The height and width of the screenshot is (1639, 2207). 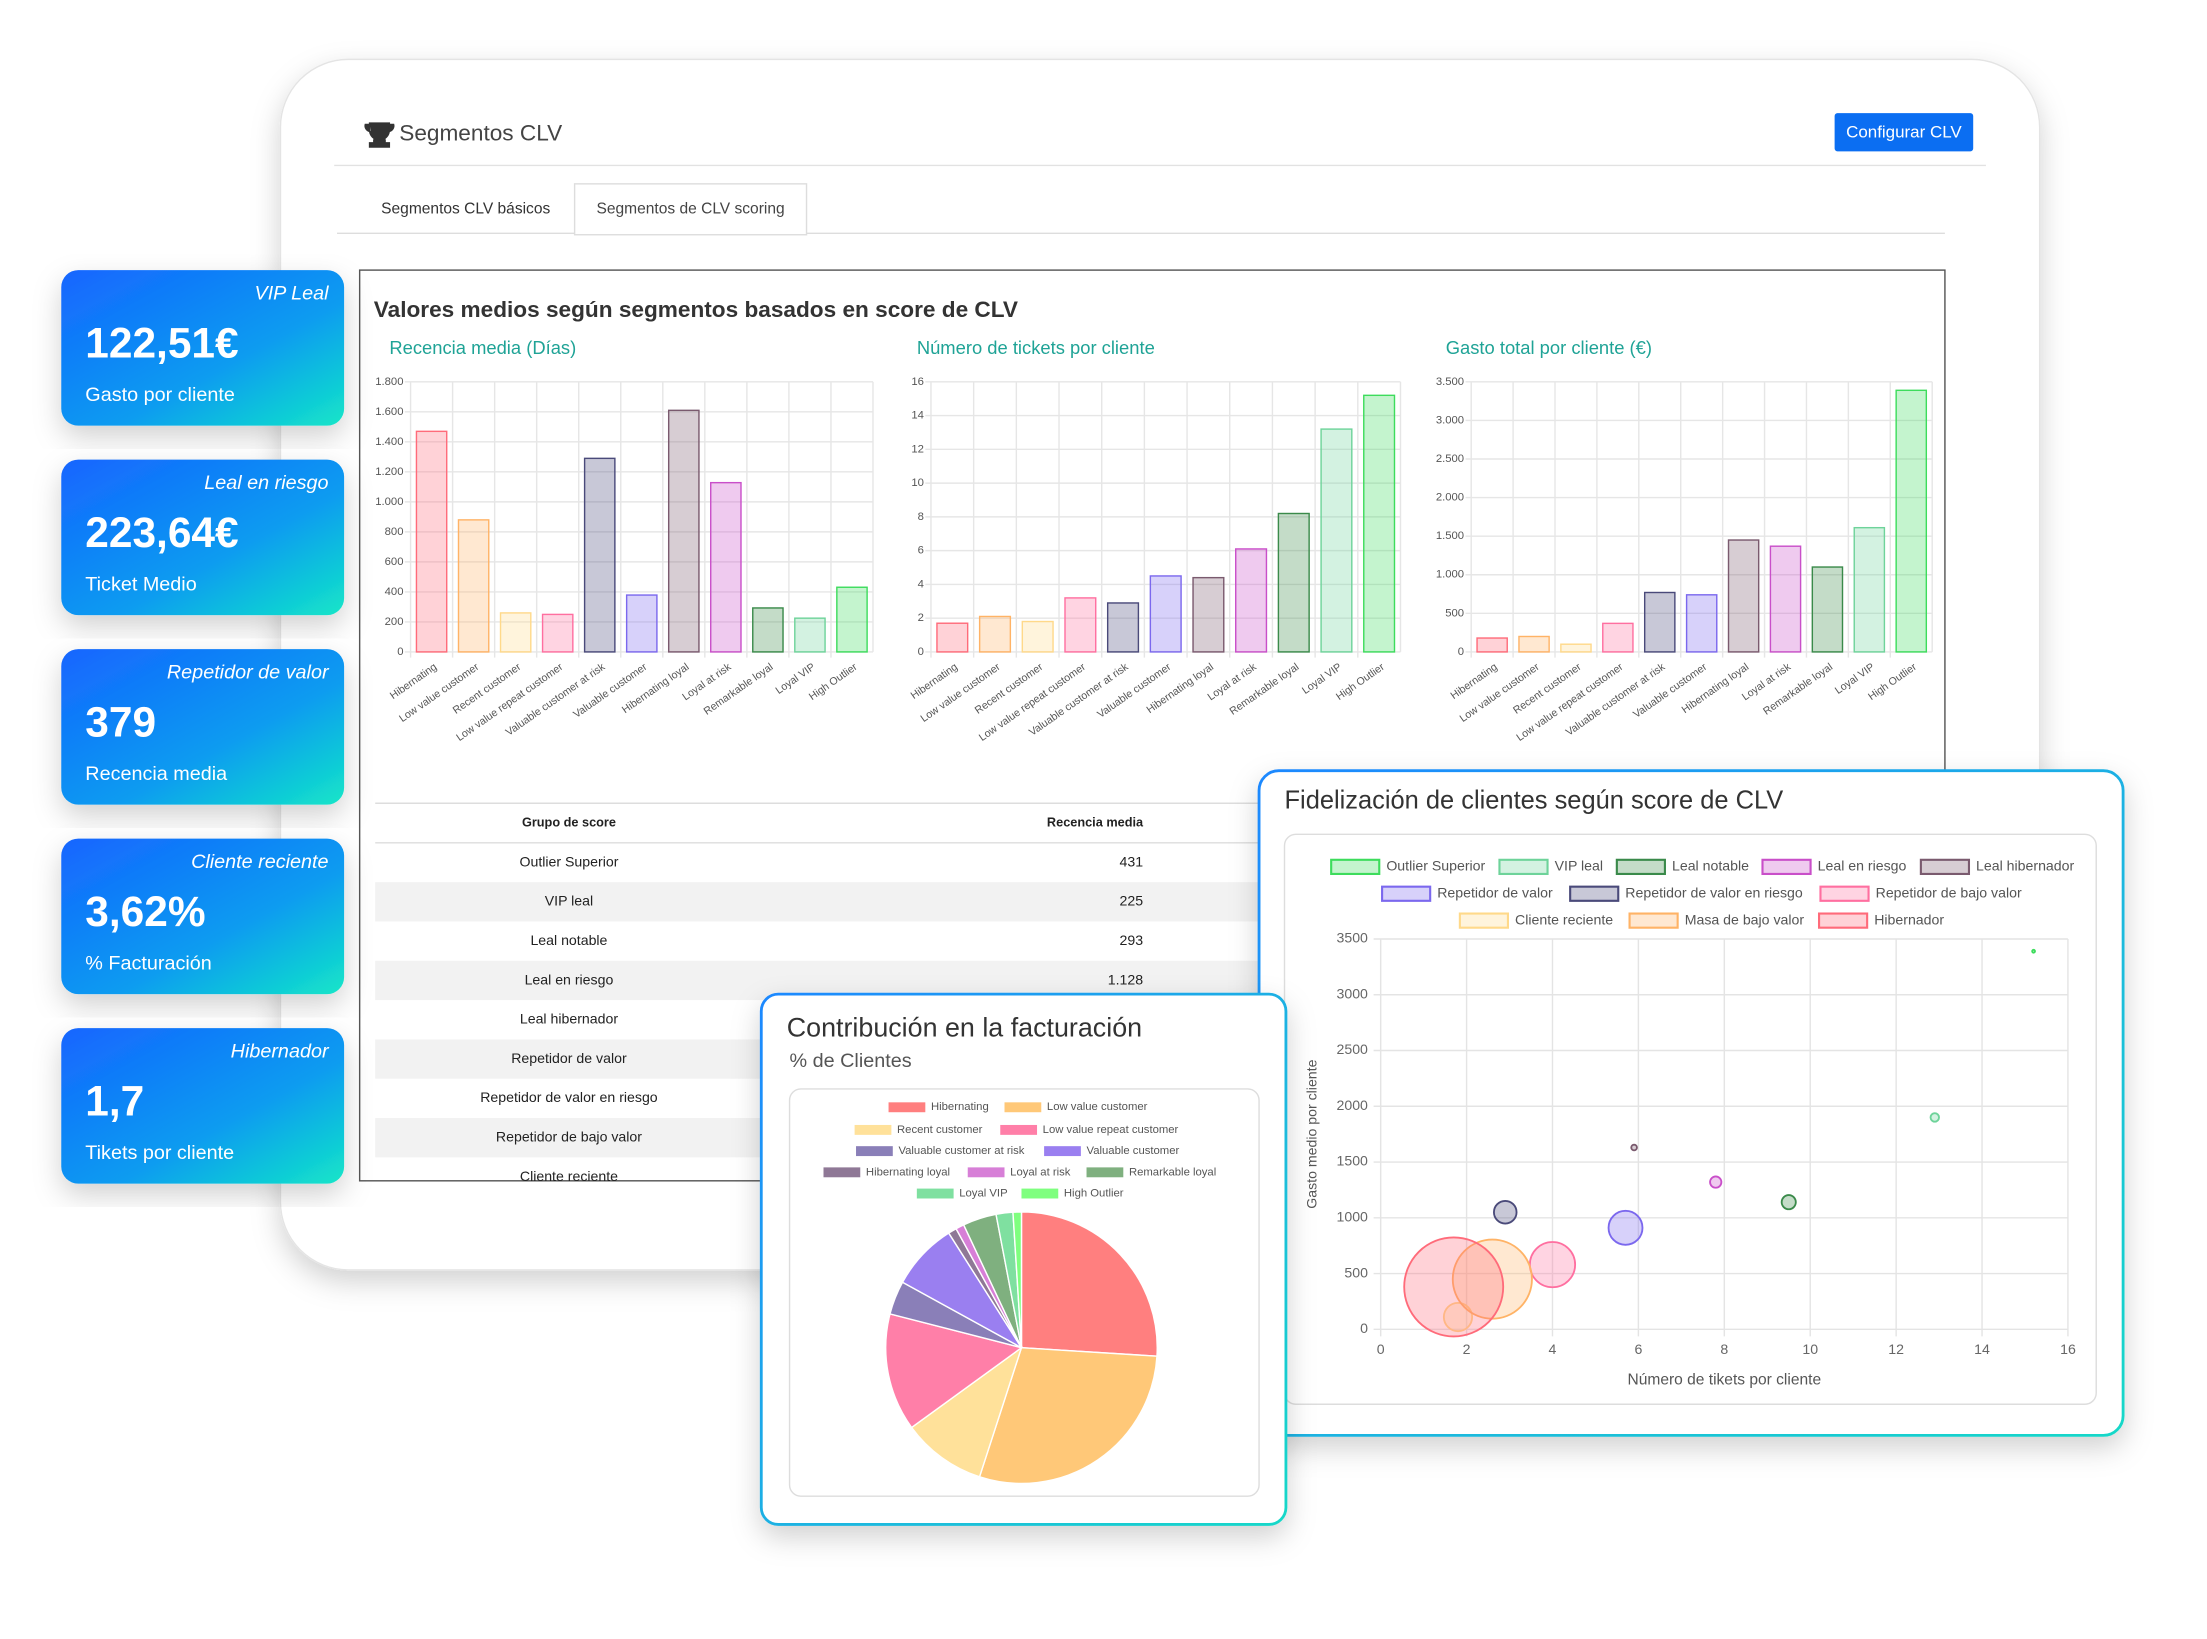 What do you see at coordinates (1435, 866) in the screenshot?
I see `legend-label: Outlier Superior` at bounding box center [1435, 866].